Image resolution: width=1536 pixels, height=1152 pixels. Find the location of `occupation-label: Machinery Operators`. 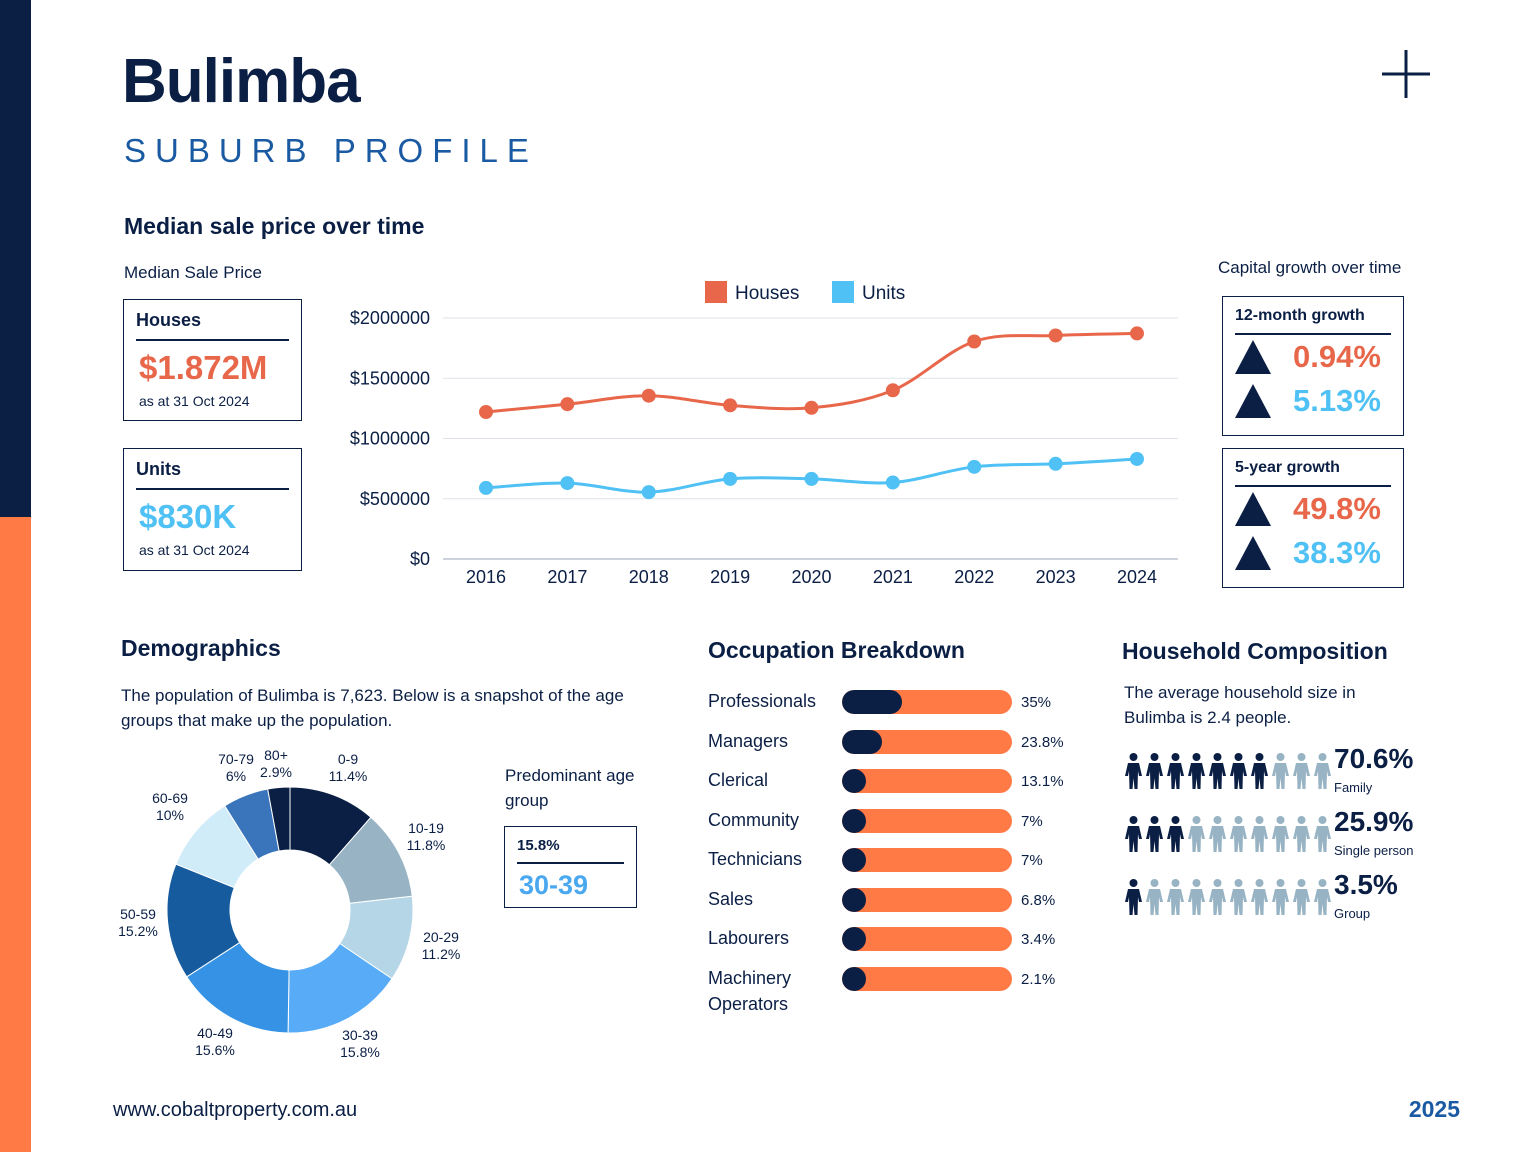

occupation-label: Machinery Operators is located at coordinates (750, 990).